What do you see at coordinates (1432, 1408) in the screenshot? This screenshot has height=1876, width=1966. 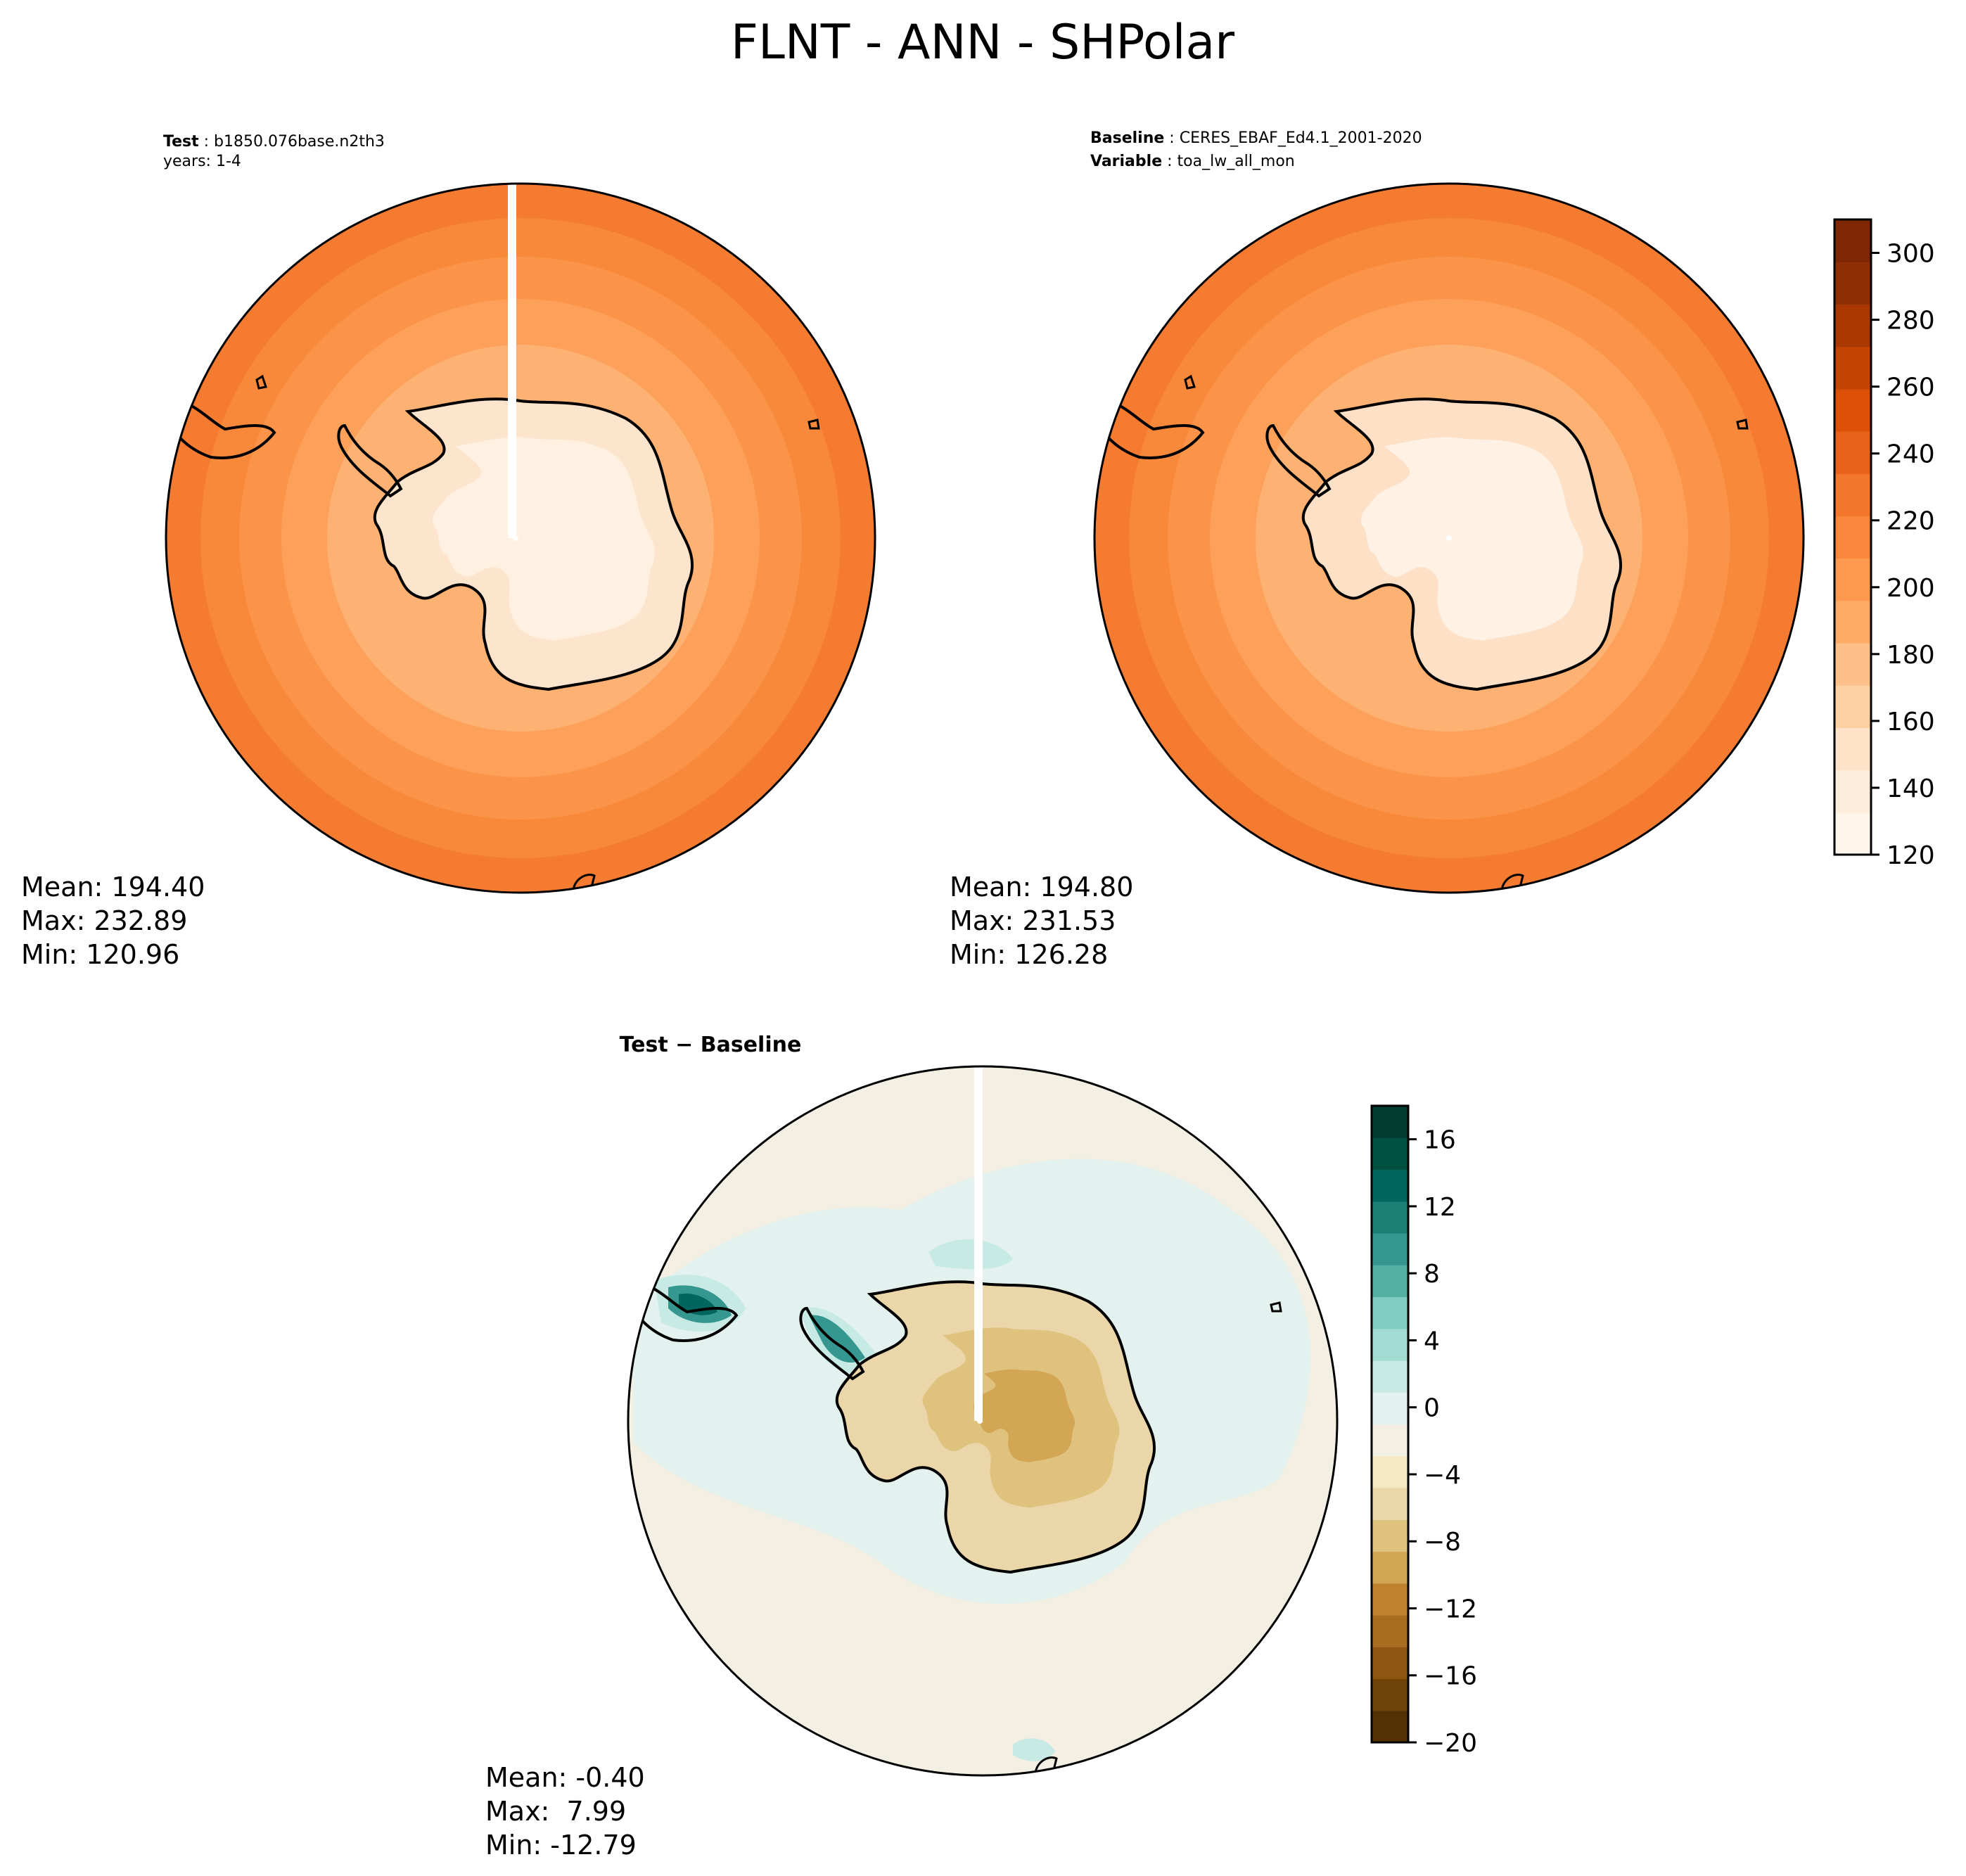 I see `colorbar-tick-label: 0` at bounding box center [1432, 1408].